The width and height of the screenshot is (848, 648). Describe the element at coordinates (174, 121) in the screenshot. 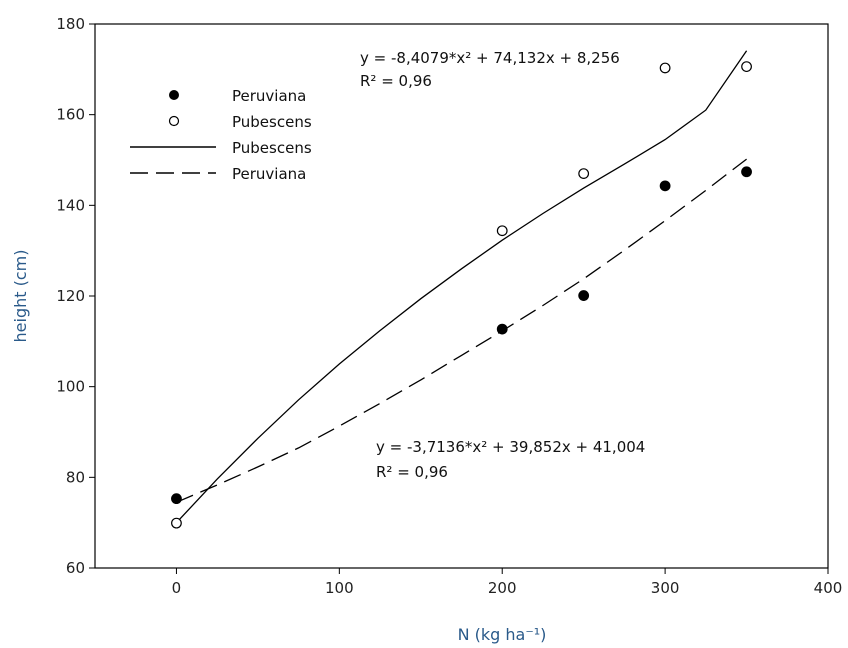

I see `legend-symbol-pubescens-points` at that location.